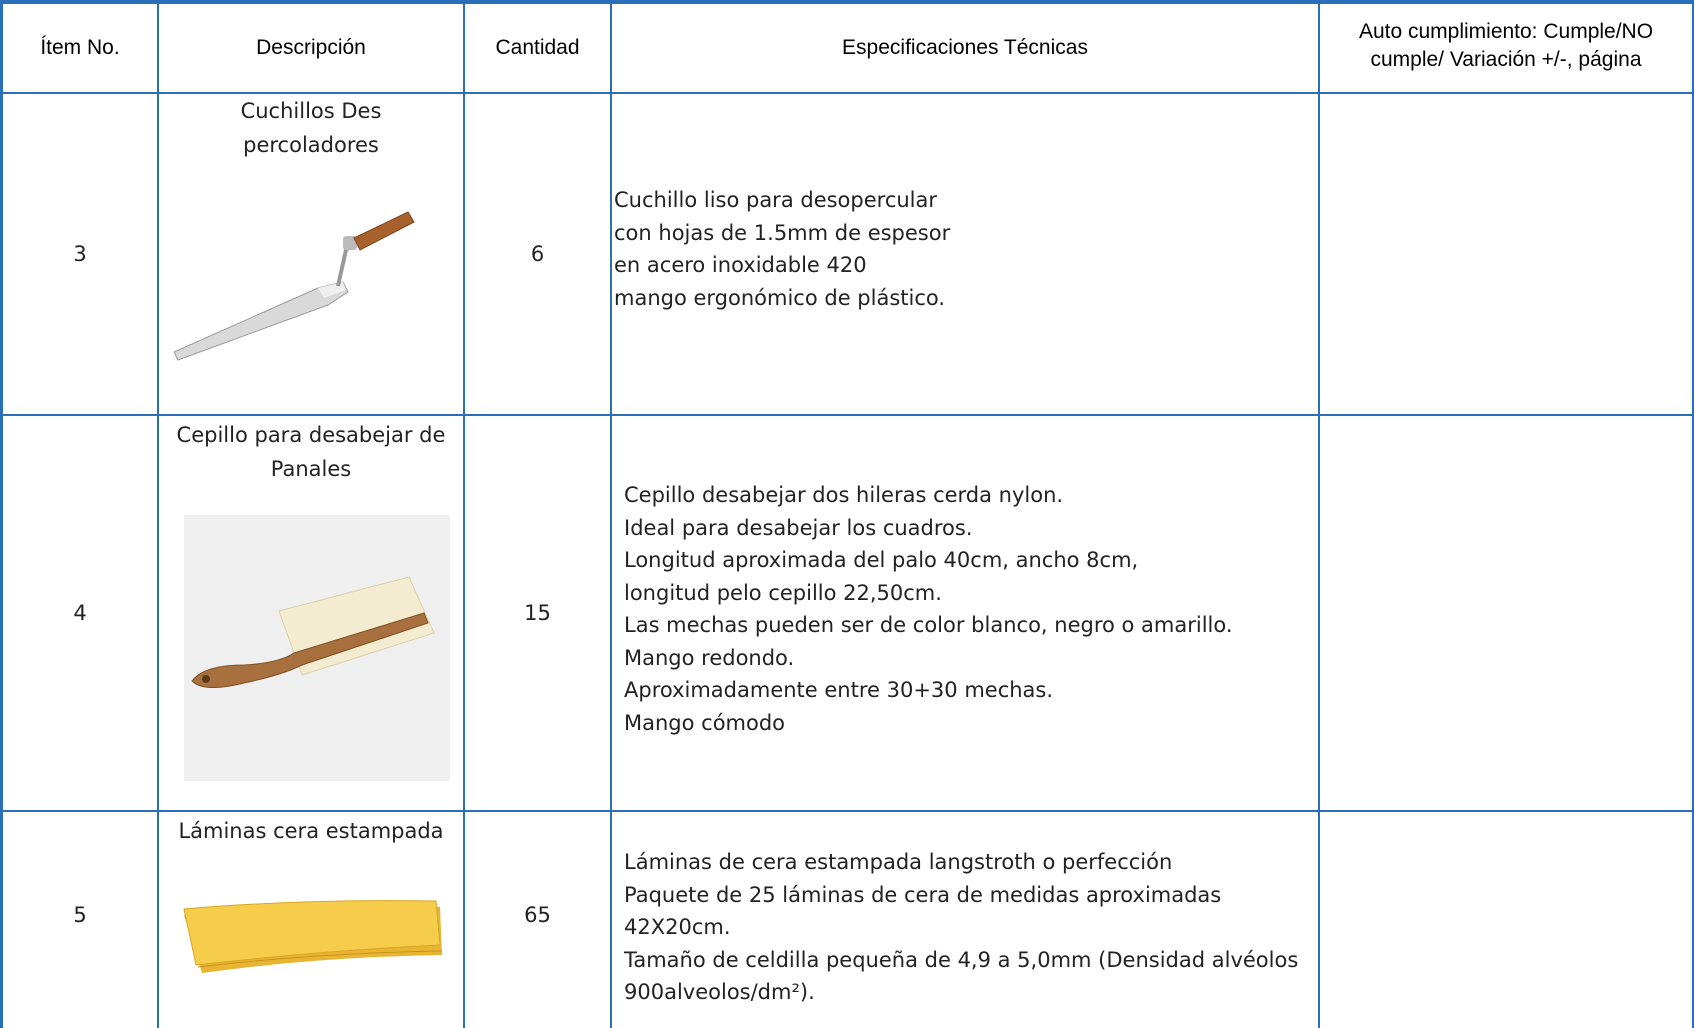 The width and height of the screenshot is (1694, 1028). I want to click on item-cell: 4, so click(81, 614).